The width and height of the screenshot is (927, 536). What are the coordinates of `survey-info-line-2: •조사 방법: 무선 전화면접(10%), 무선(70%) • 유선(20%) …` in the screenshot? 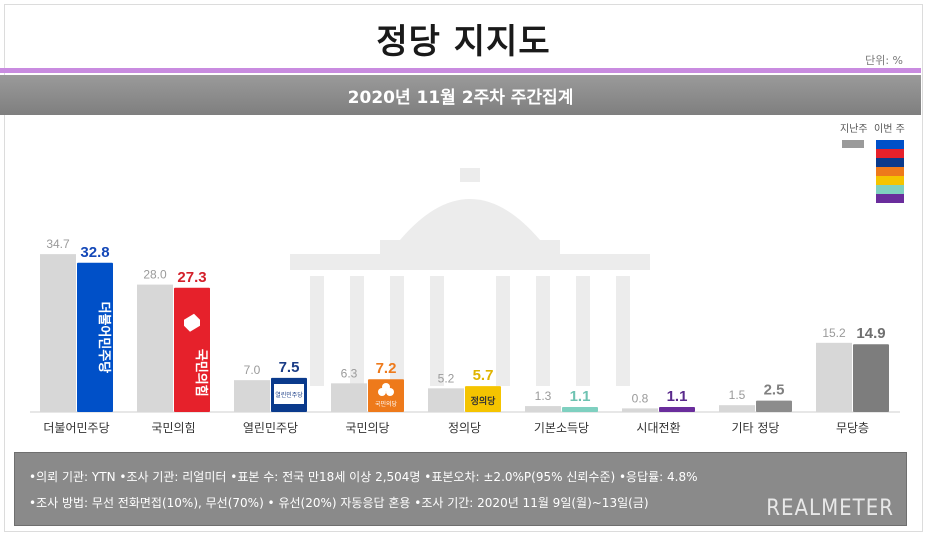 It's located at (339, 503).